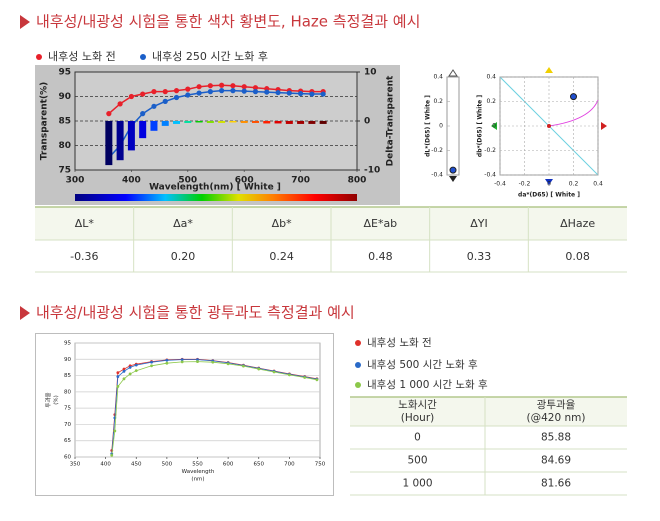 The width and height of the screenshot is (660, 521). Describe the element at coordinates (500, 184) in the screenshot. I see `x-tick-label: -0.4` at that location.